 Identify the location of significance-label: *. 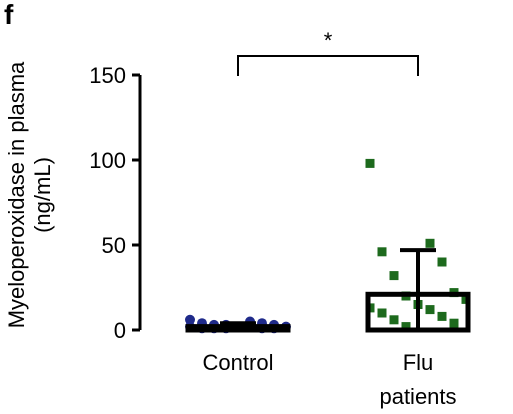
(328, 40).